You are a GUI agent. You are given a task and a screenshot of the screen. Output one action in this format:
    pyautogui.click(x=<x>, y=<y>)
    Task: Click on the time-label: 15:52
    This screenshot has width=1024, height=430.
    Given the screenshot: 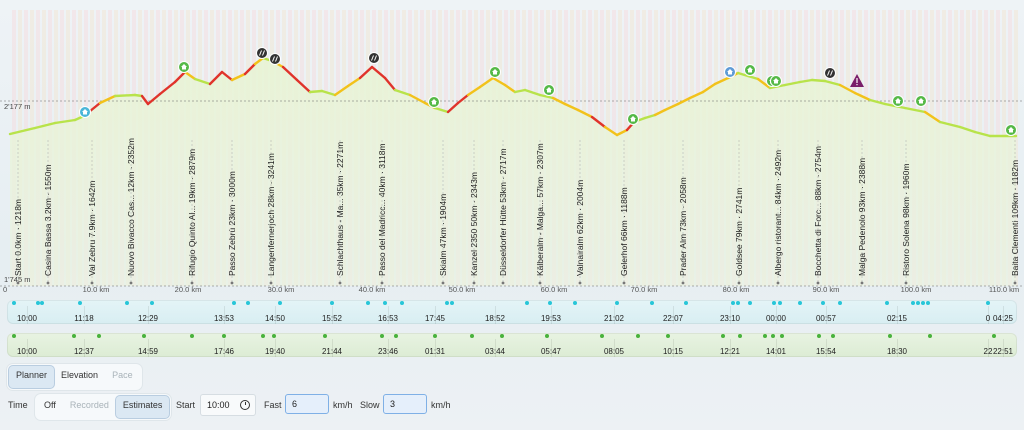 What is the action you would take?
    pyautogui.click(x=332, y=318)
    